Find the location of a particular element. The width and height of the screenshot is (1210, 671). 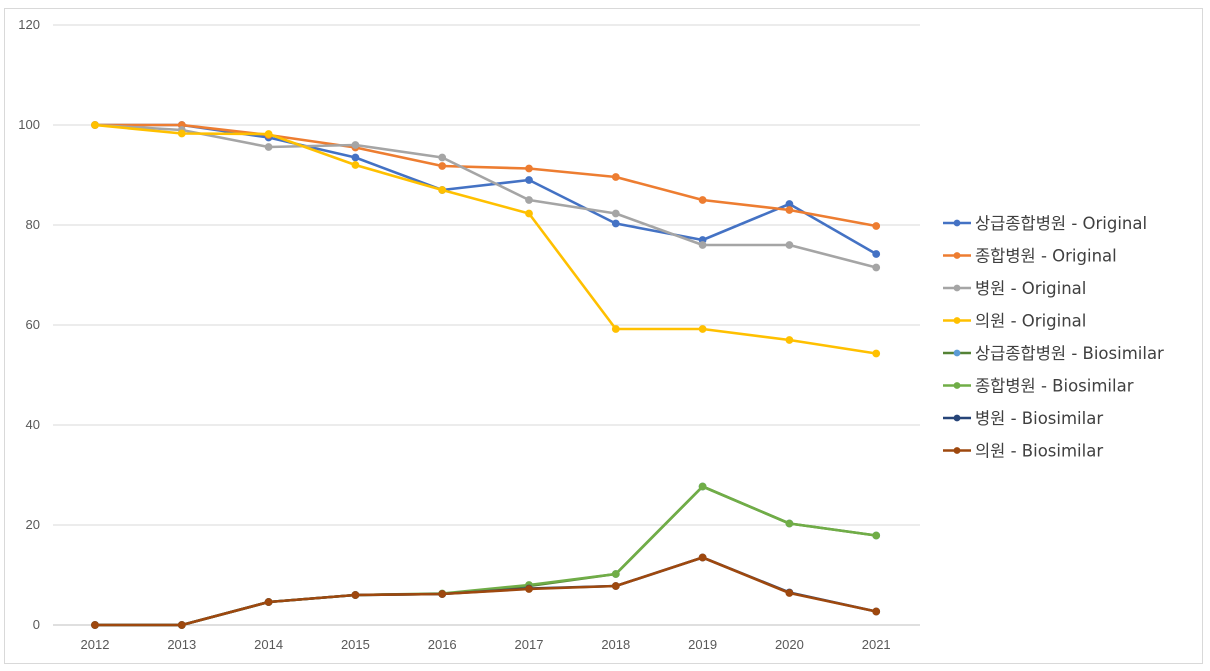

legend-item: 상급종합병원 - Original is located at coordinates (1045, 223).